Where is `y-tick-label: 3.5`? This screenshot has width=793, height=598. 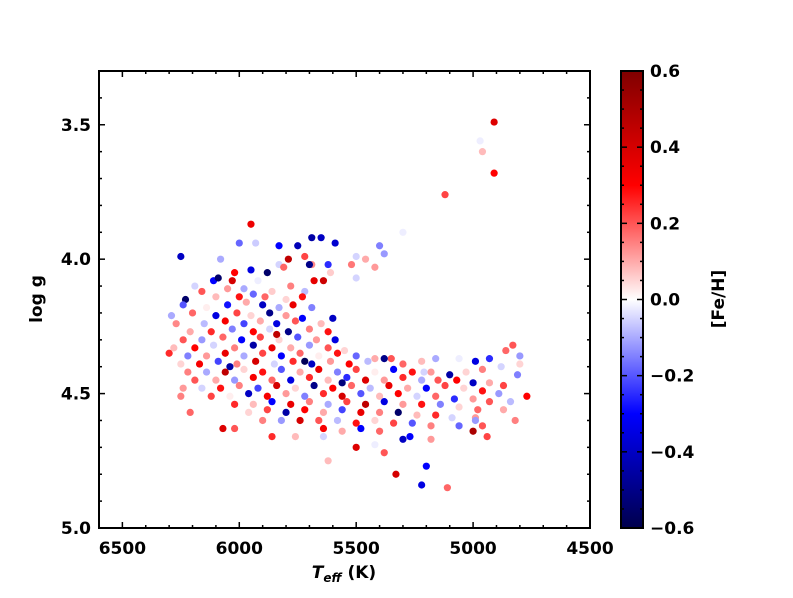
y-tick-label: 3.5 is located at coordinates (76, 126).